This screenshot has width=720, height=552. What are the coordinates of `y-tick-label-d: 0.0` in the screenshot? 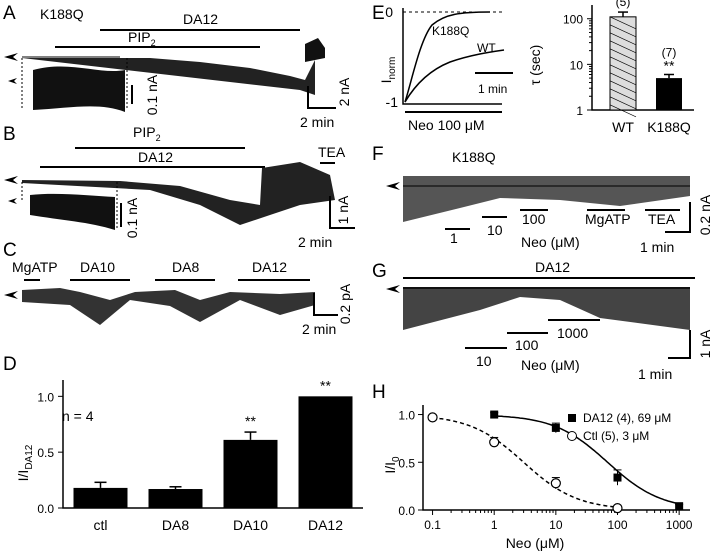 It's located at (45, 509).